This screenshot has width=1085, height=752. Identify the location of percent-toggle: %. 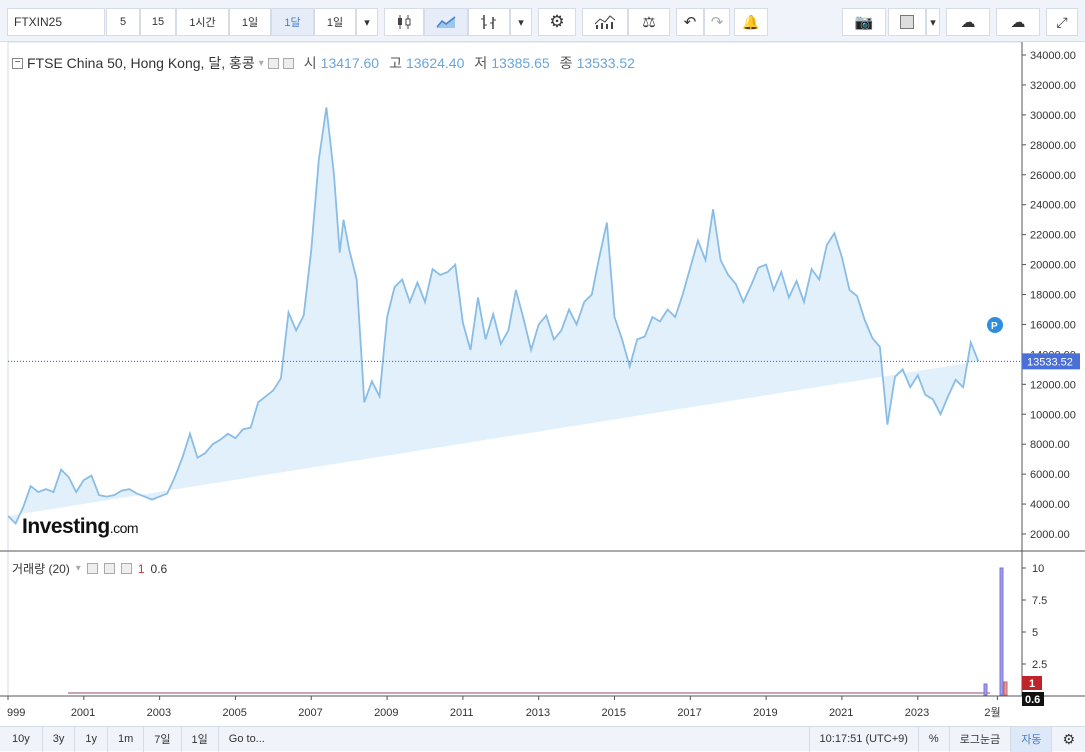
(934, 739).